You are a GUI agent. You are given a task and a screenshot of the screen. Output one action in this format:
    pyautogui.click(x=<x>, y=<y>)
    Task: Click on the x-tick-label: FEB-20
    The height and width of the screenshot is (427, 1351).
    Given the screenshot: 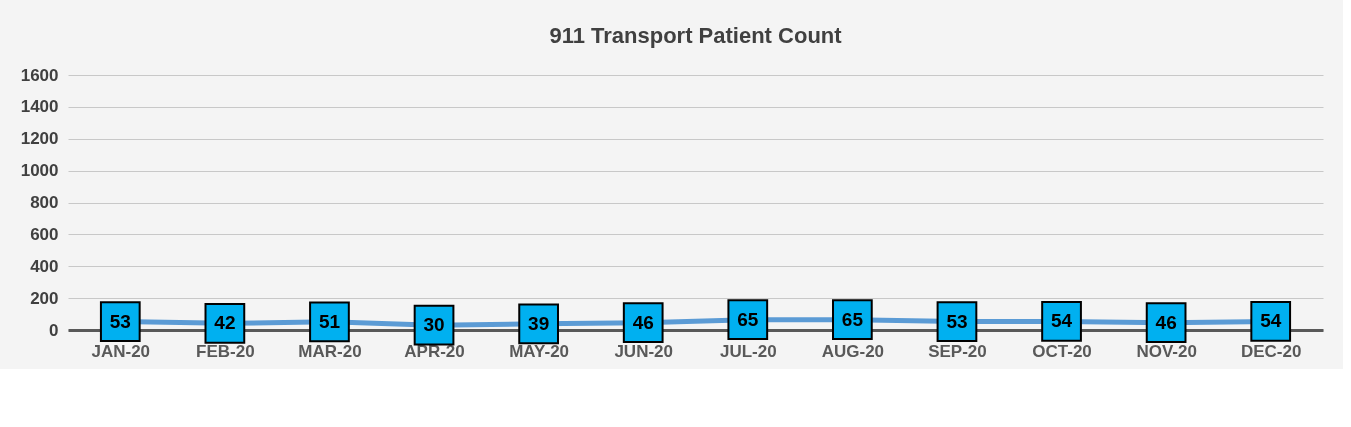 What is the action you would take?
    pyautogui.click(x=225, y=351)
    